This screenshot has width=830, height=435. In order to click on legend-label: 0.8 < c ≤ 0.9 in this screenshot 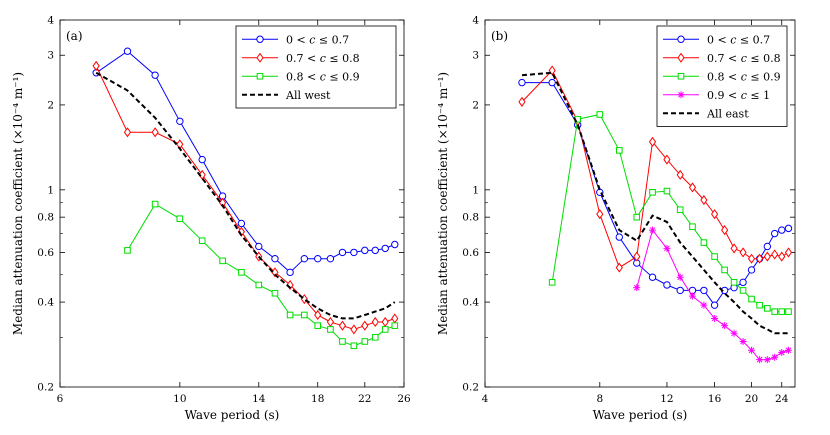, I will do `click(323, 76)`.